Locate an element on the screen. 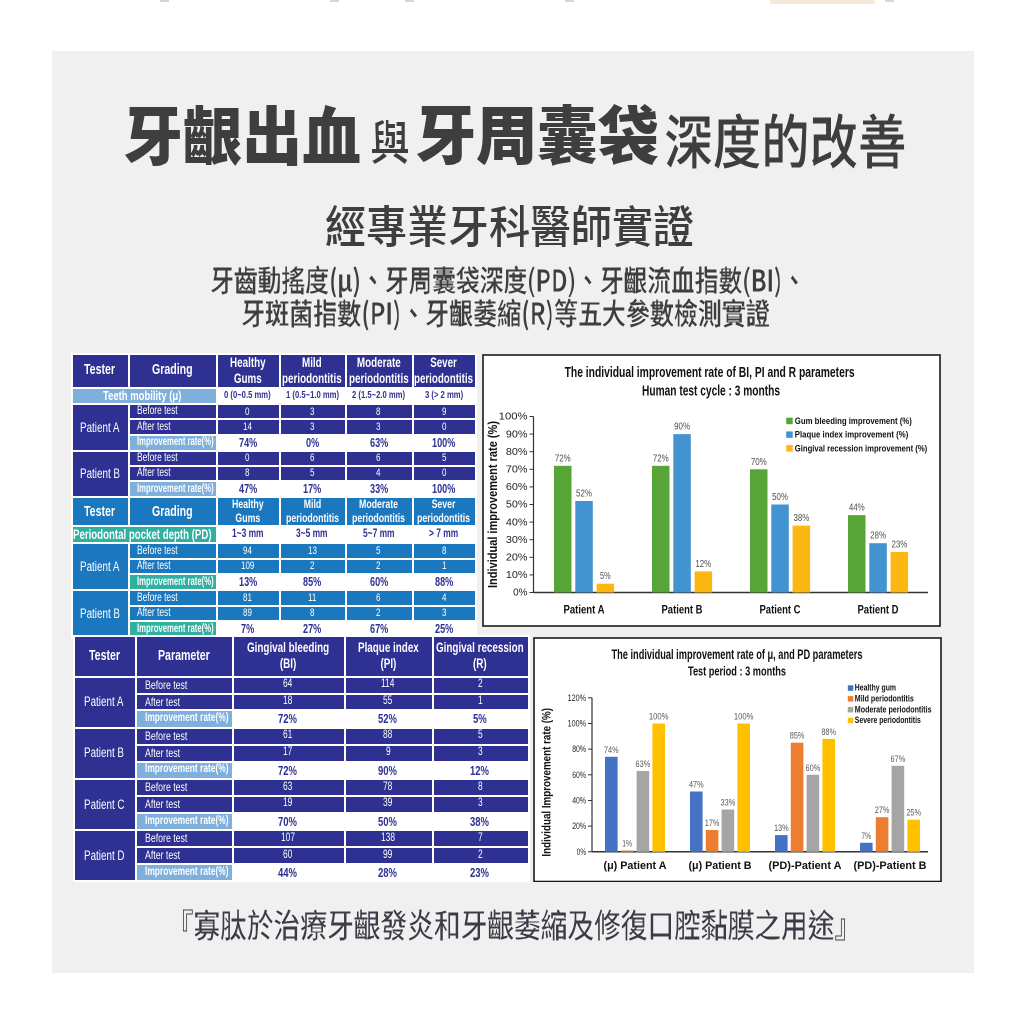  svg-text: 30% is located at coordinates (517, 539).